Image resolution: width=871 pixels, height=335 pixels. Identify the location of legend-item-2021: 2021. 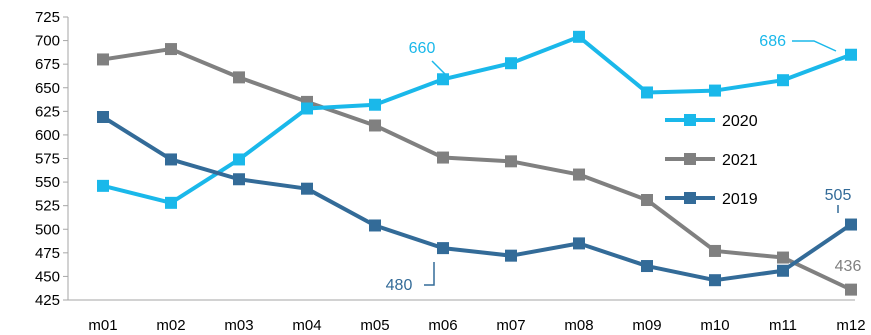
(711, 160).